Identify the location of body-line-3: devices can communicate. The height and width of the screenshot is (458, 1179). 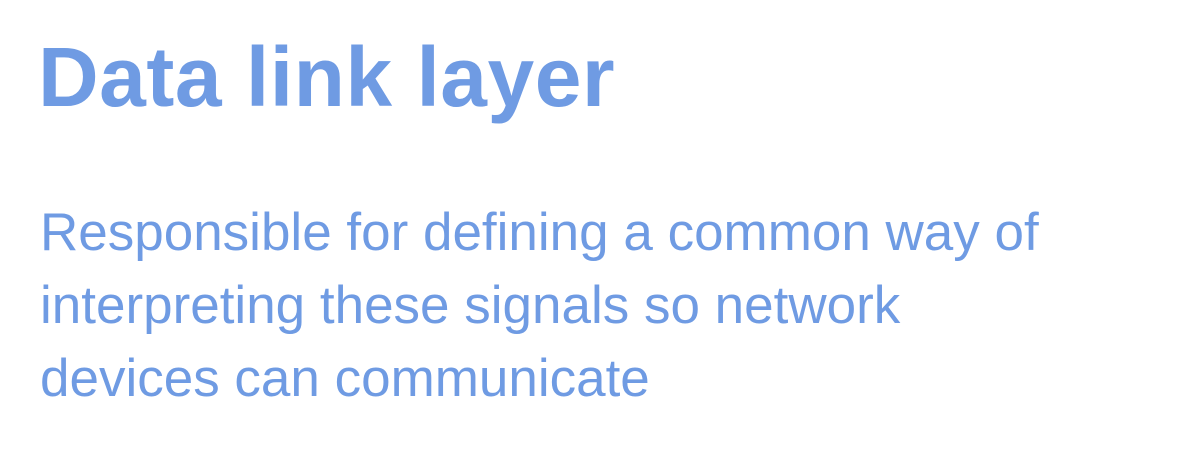
(345, 378).